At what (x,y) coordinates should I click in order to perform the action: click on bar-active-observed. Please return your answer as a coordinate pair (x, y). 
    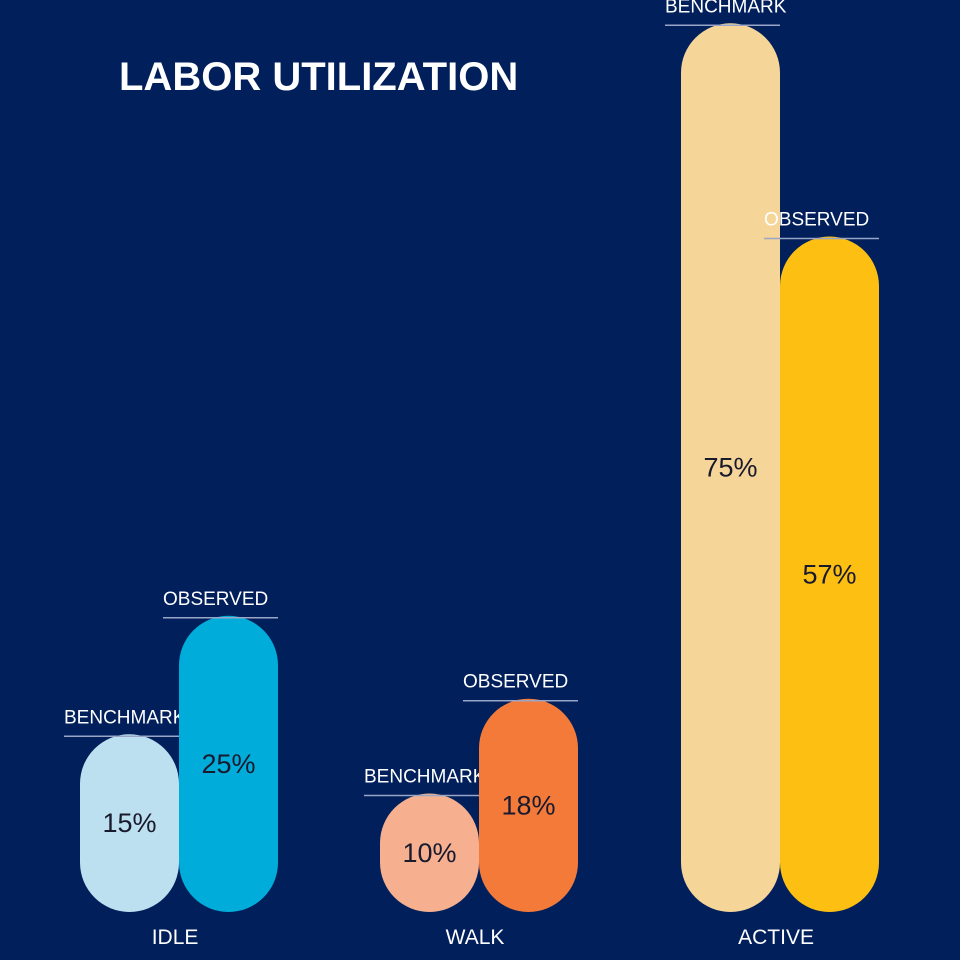
    Looking at the image, I should click on (829, 574).